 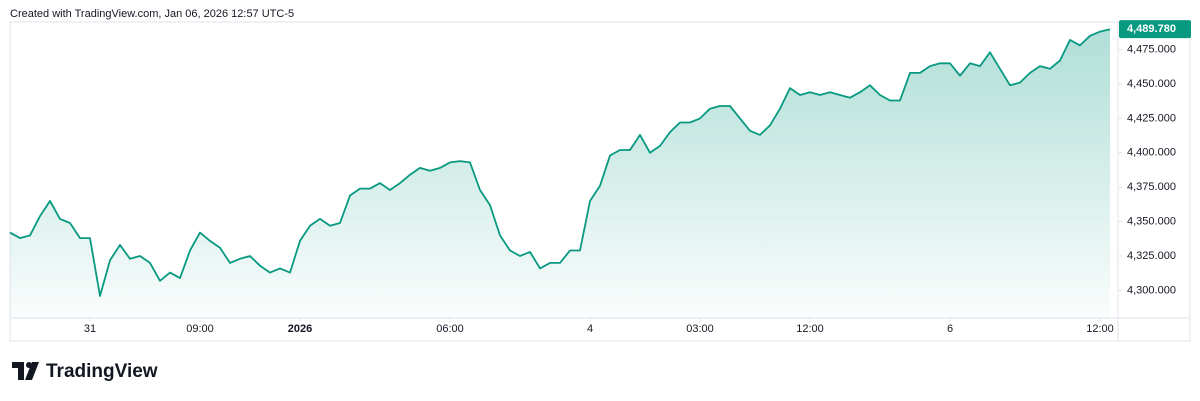 I want to click on x-tick-label: 6, so click(x=950, y=329).